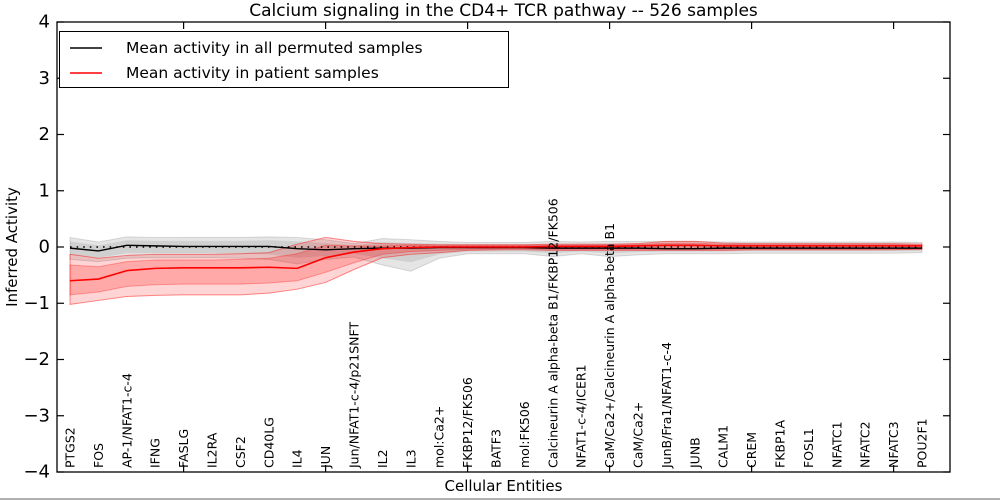  I want to click on x-tick-label: Jun/NFAT1-c-4/p21SNFT, so click(354, 395).